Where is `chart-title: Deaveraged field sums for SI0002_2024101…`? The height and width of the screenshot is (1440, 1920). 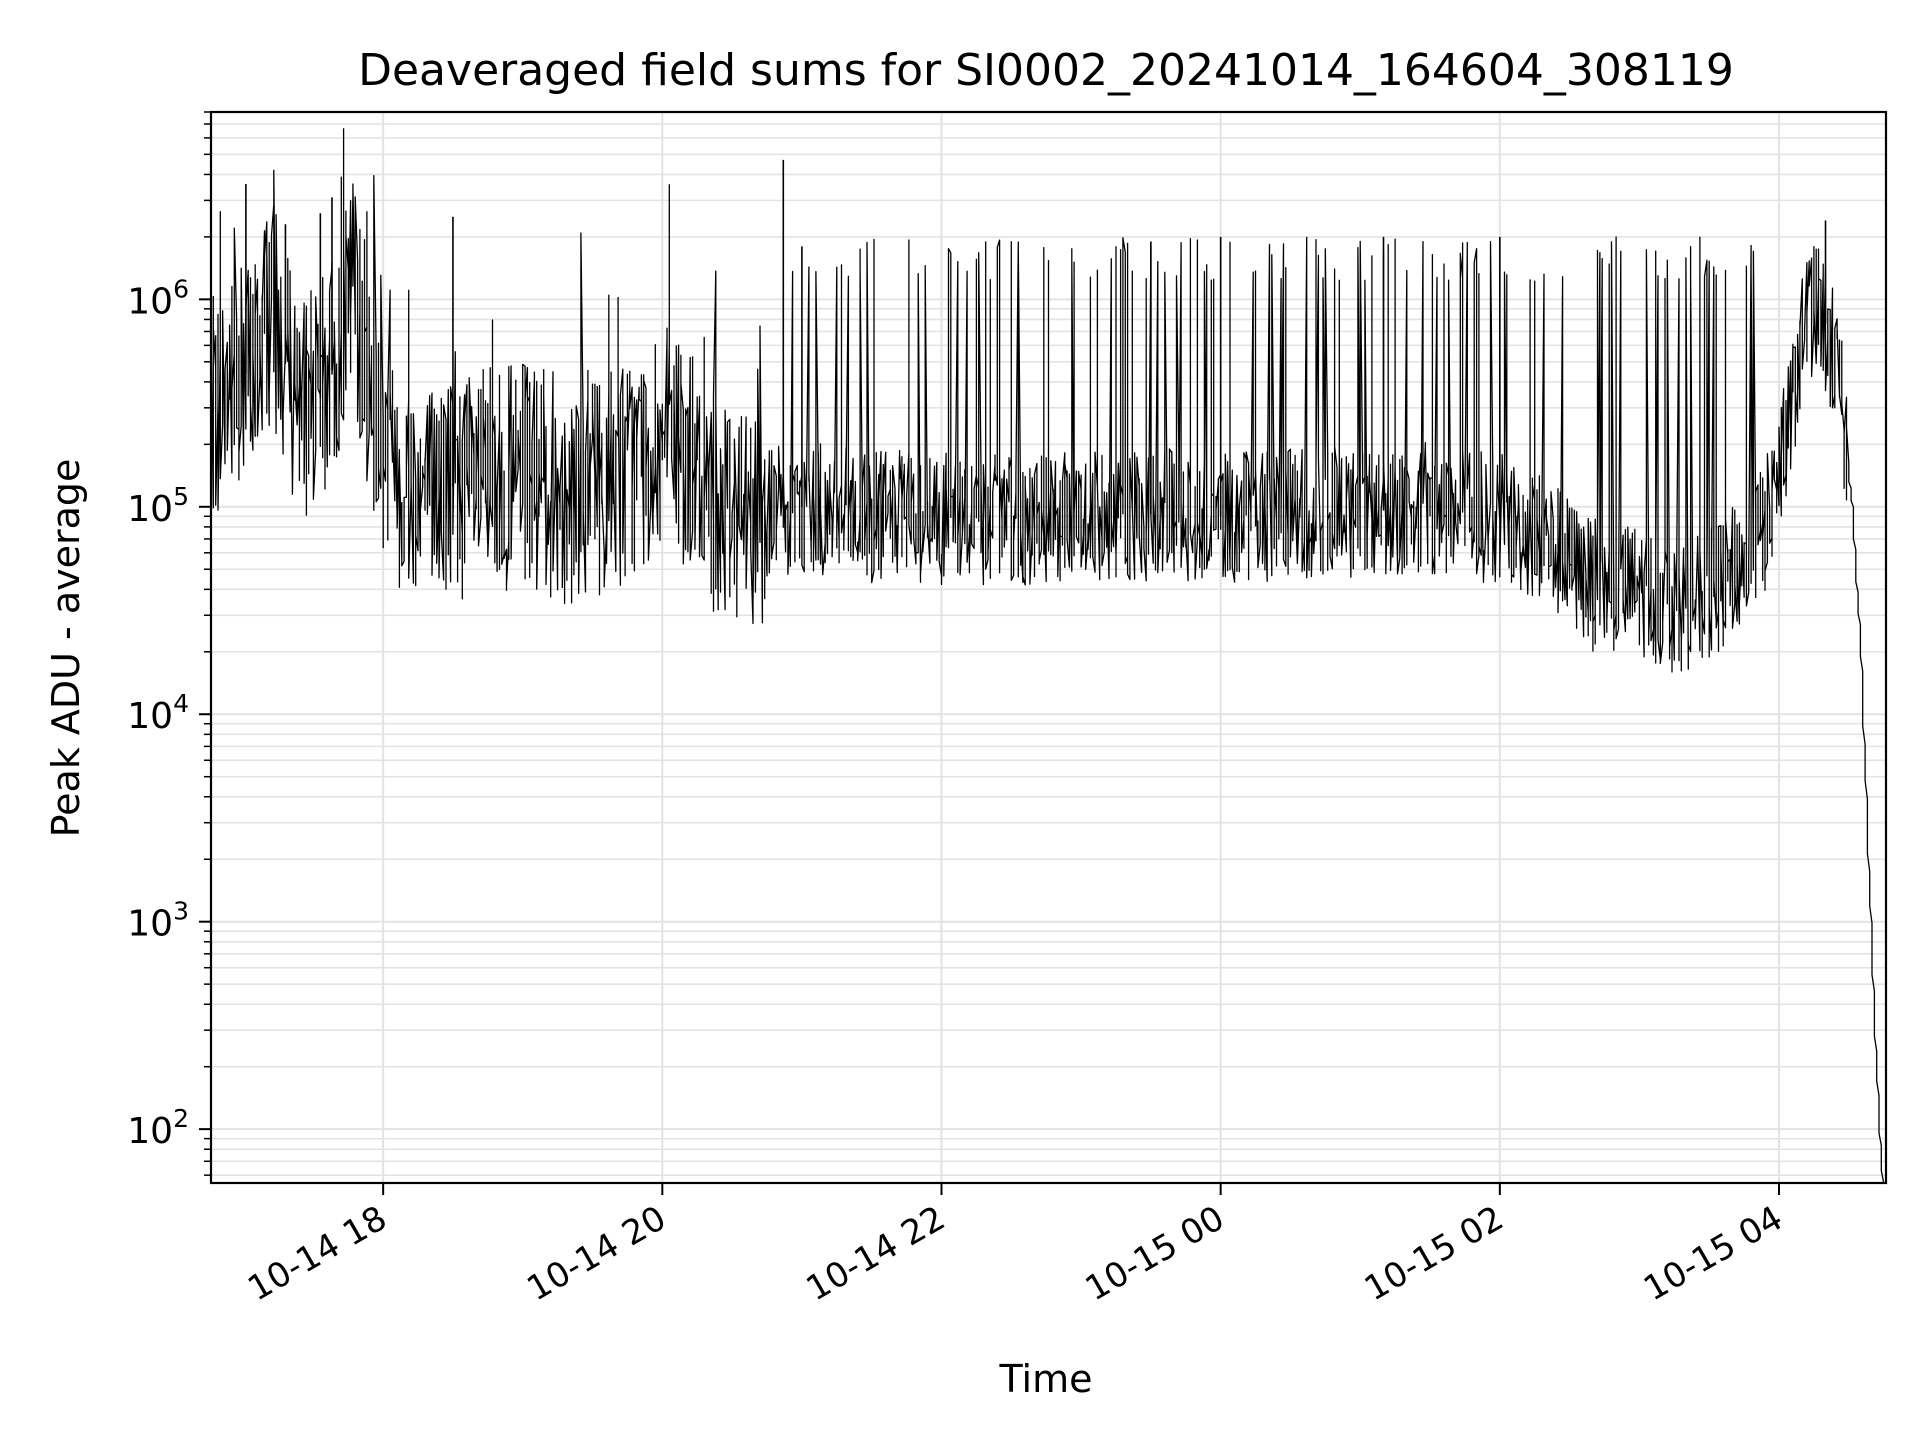
chart-title: Deaveraged field sums for SI0002_2024101… is located at coordinates (1046, 70).